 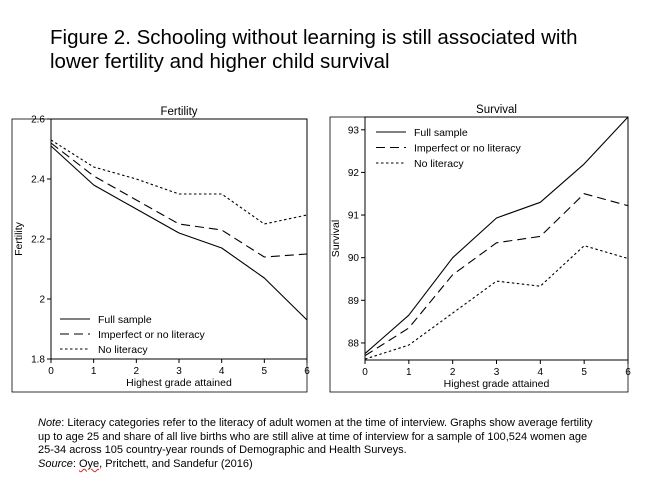 What do you see at coordinates (354, 216) in the screenshot?
I see `chart-1-y-tick-label: 91` at bounding box center [354, 216].